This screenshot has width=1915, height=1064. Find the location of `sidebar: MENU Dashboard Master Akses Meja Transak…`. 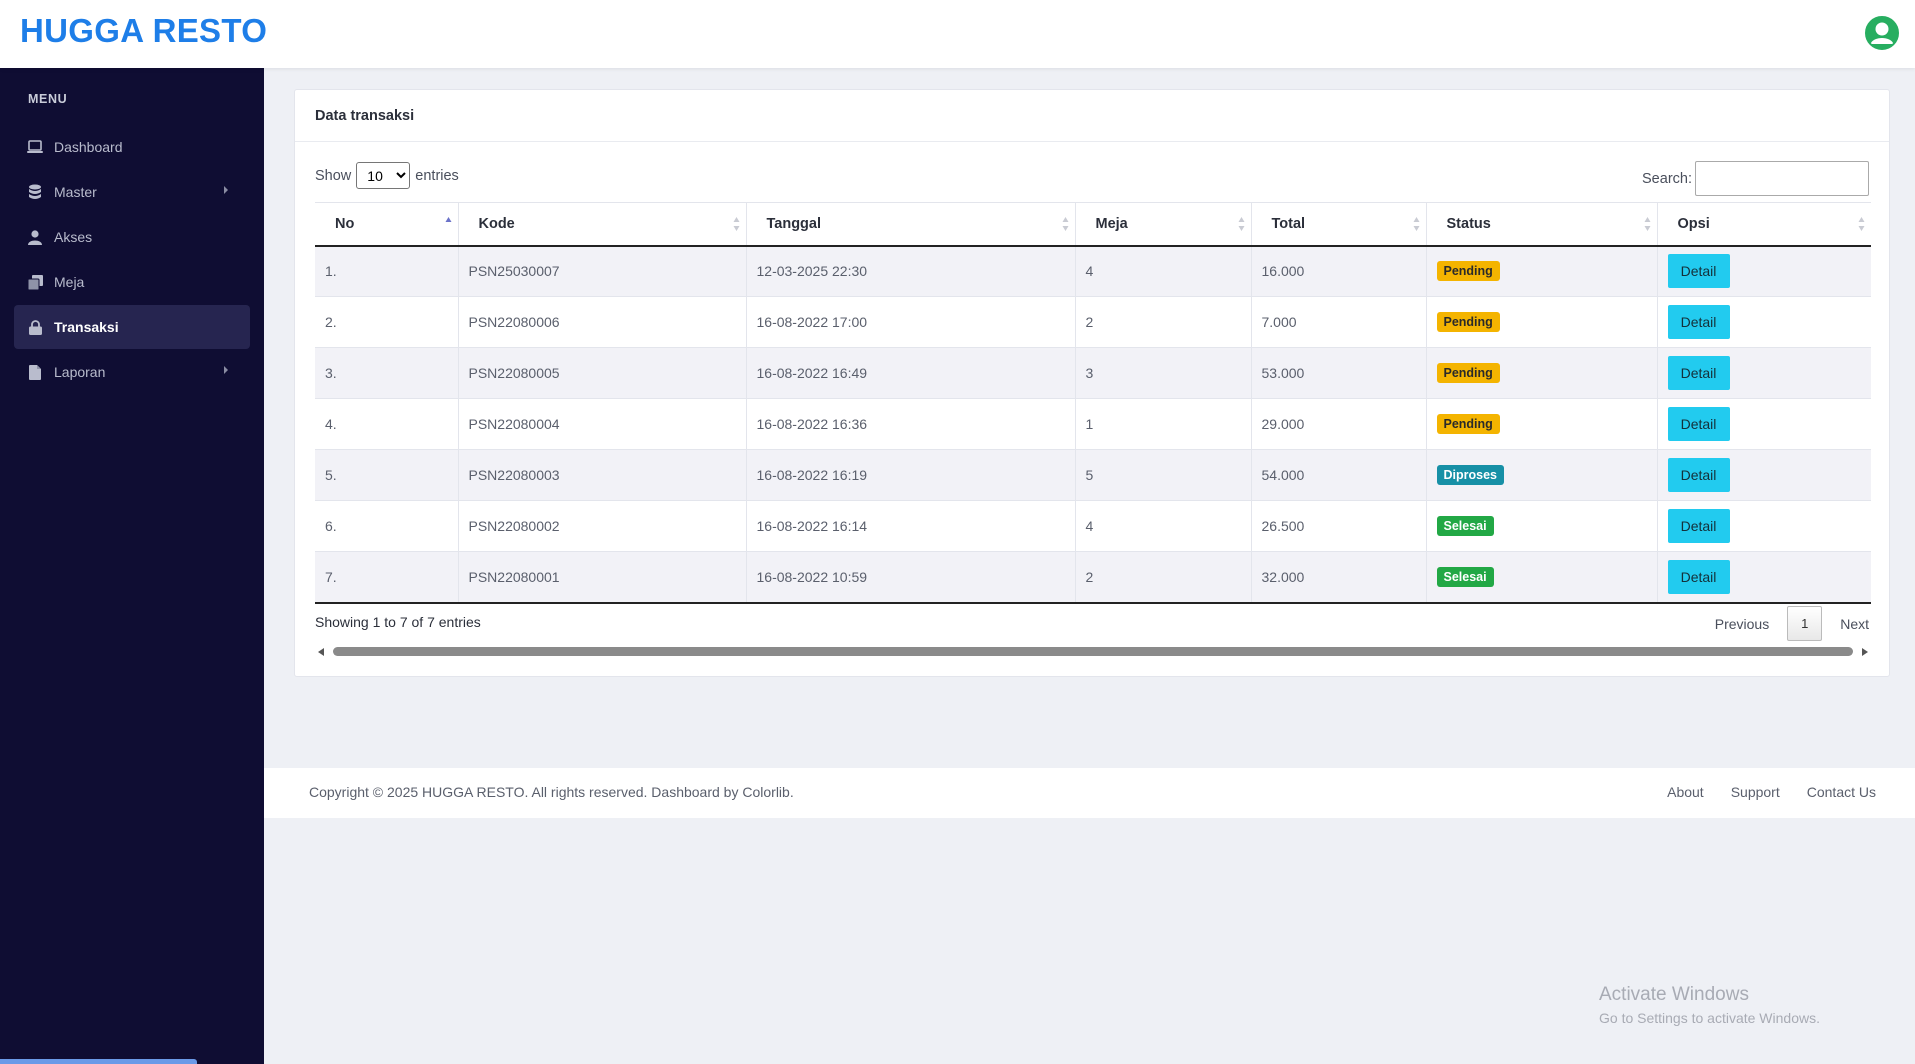

sidebar: MENU Dashboard Master Akses Meja Transak… is located at coordinates (132, 566).